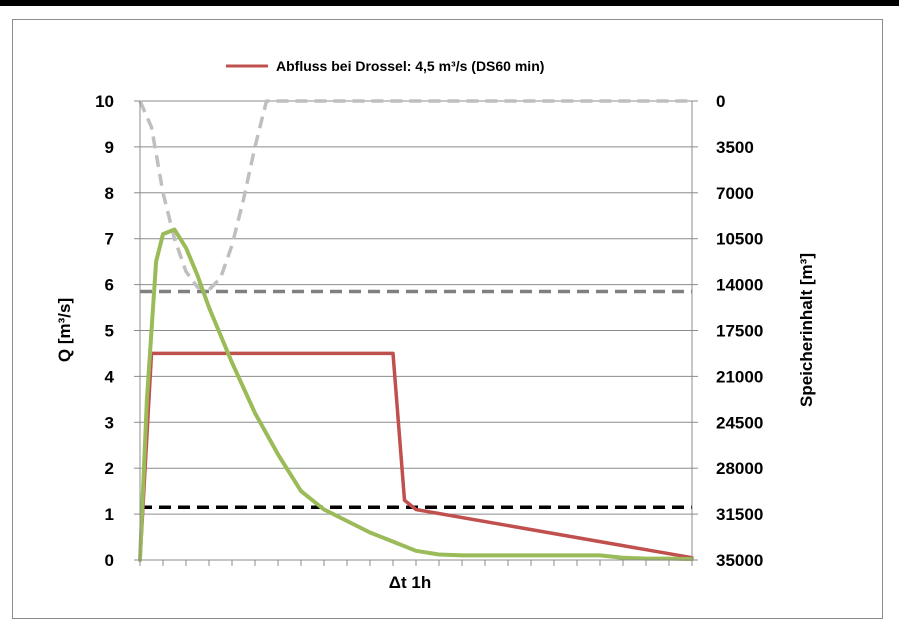 The height and width of the screenshot is (619, 899). Describe the element at coordinates (735, 147) in the screenshot. I see `y-right-tick-label: 3500` at that location.